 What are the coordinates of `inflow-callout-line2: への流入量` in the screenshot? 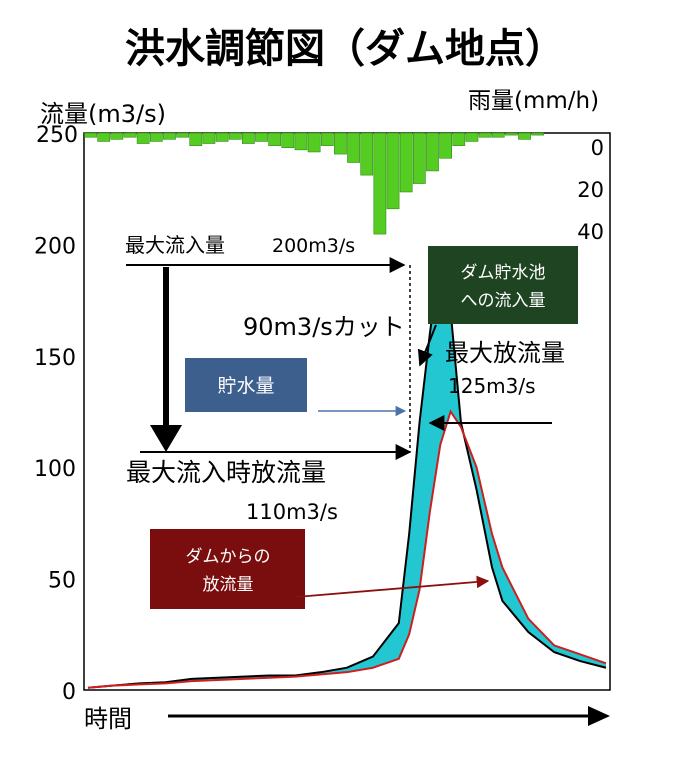 It's located at (503, 301).